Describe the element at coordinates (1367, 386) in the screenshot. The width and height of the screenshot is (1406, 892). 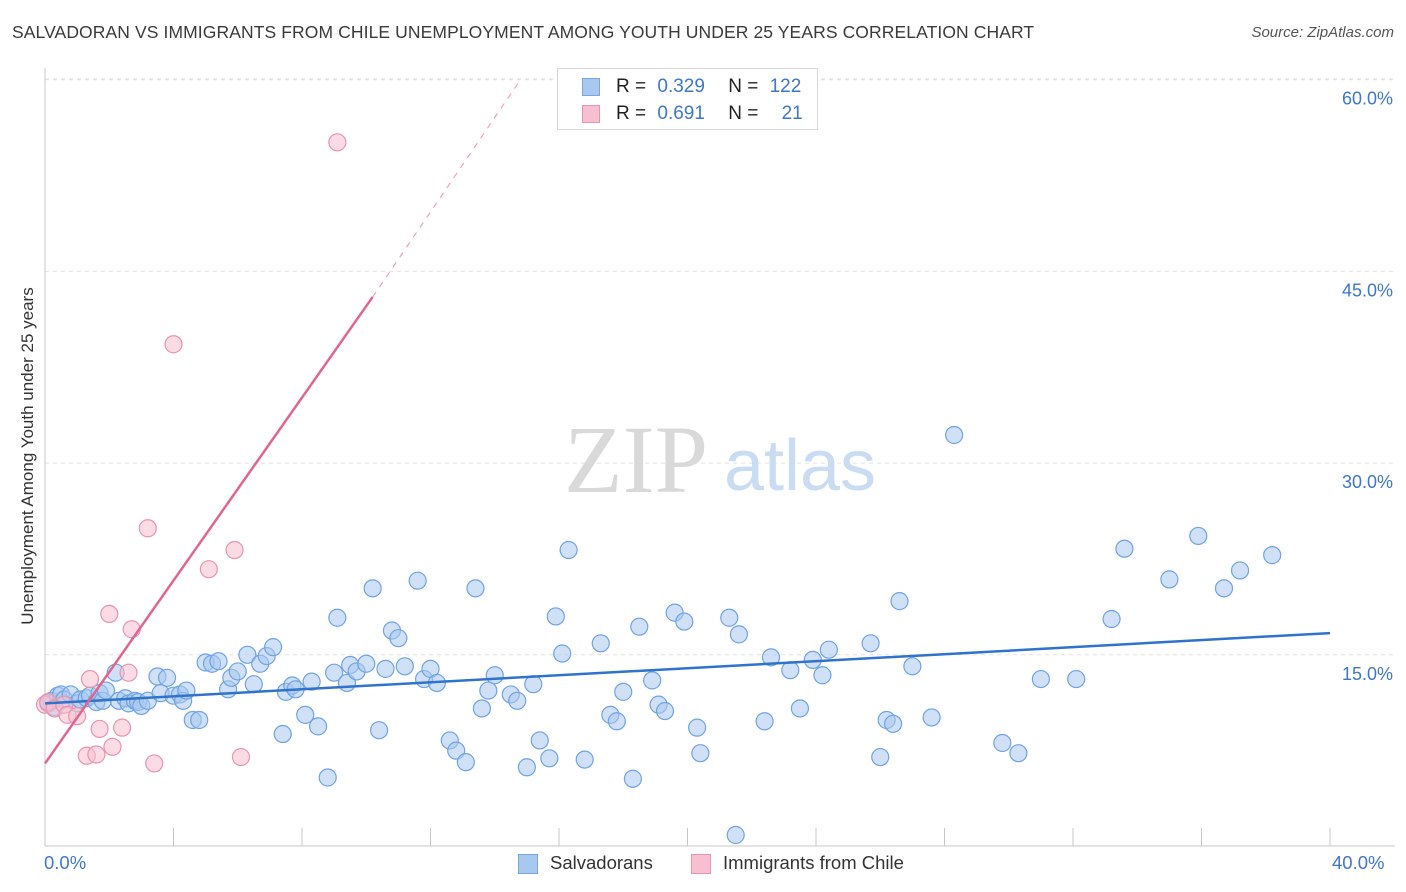
I see `y-tick-labels: 15.0% 30.0% 45.0% 60.0%` at that location.